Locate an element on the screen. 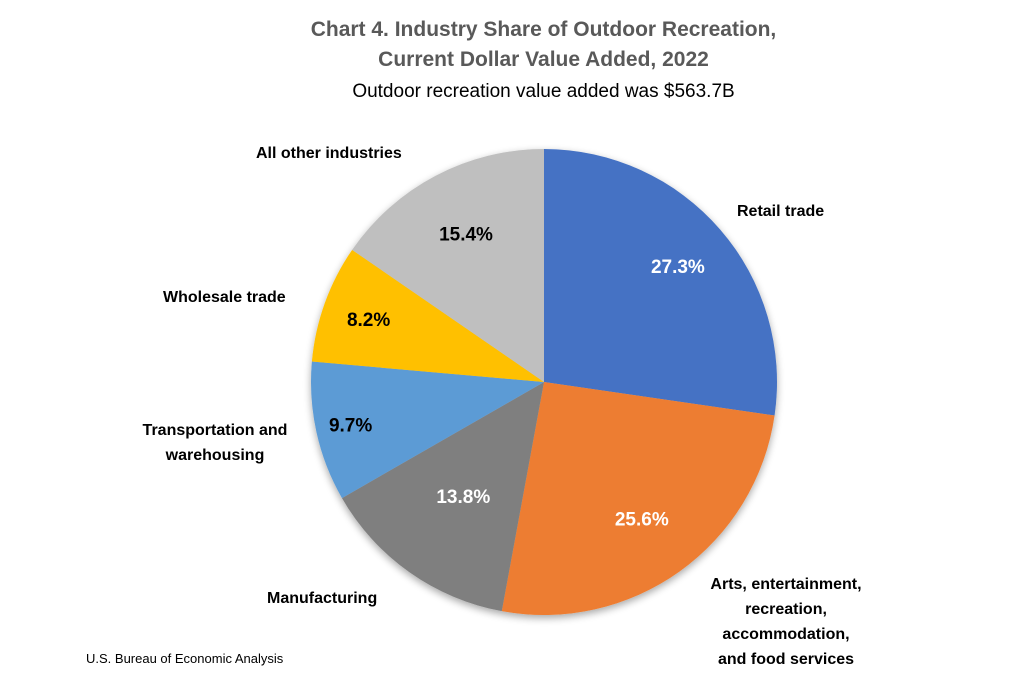 The image size is (1019, 681). category-label-retail-trade: Retail trade is located at coordinates (780, 211).